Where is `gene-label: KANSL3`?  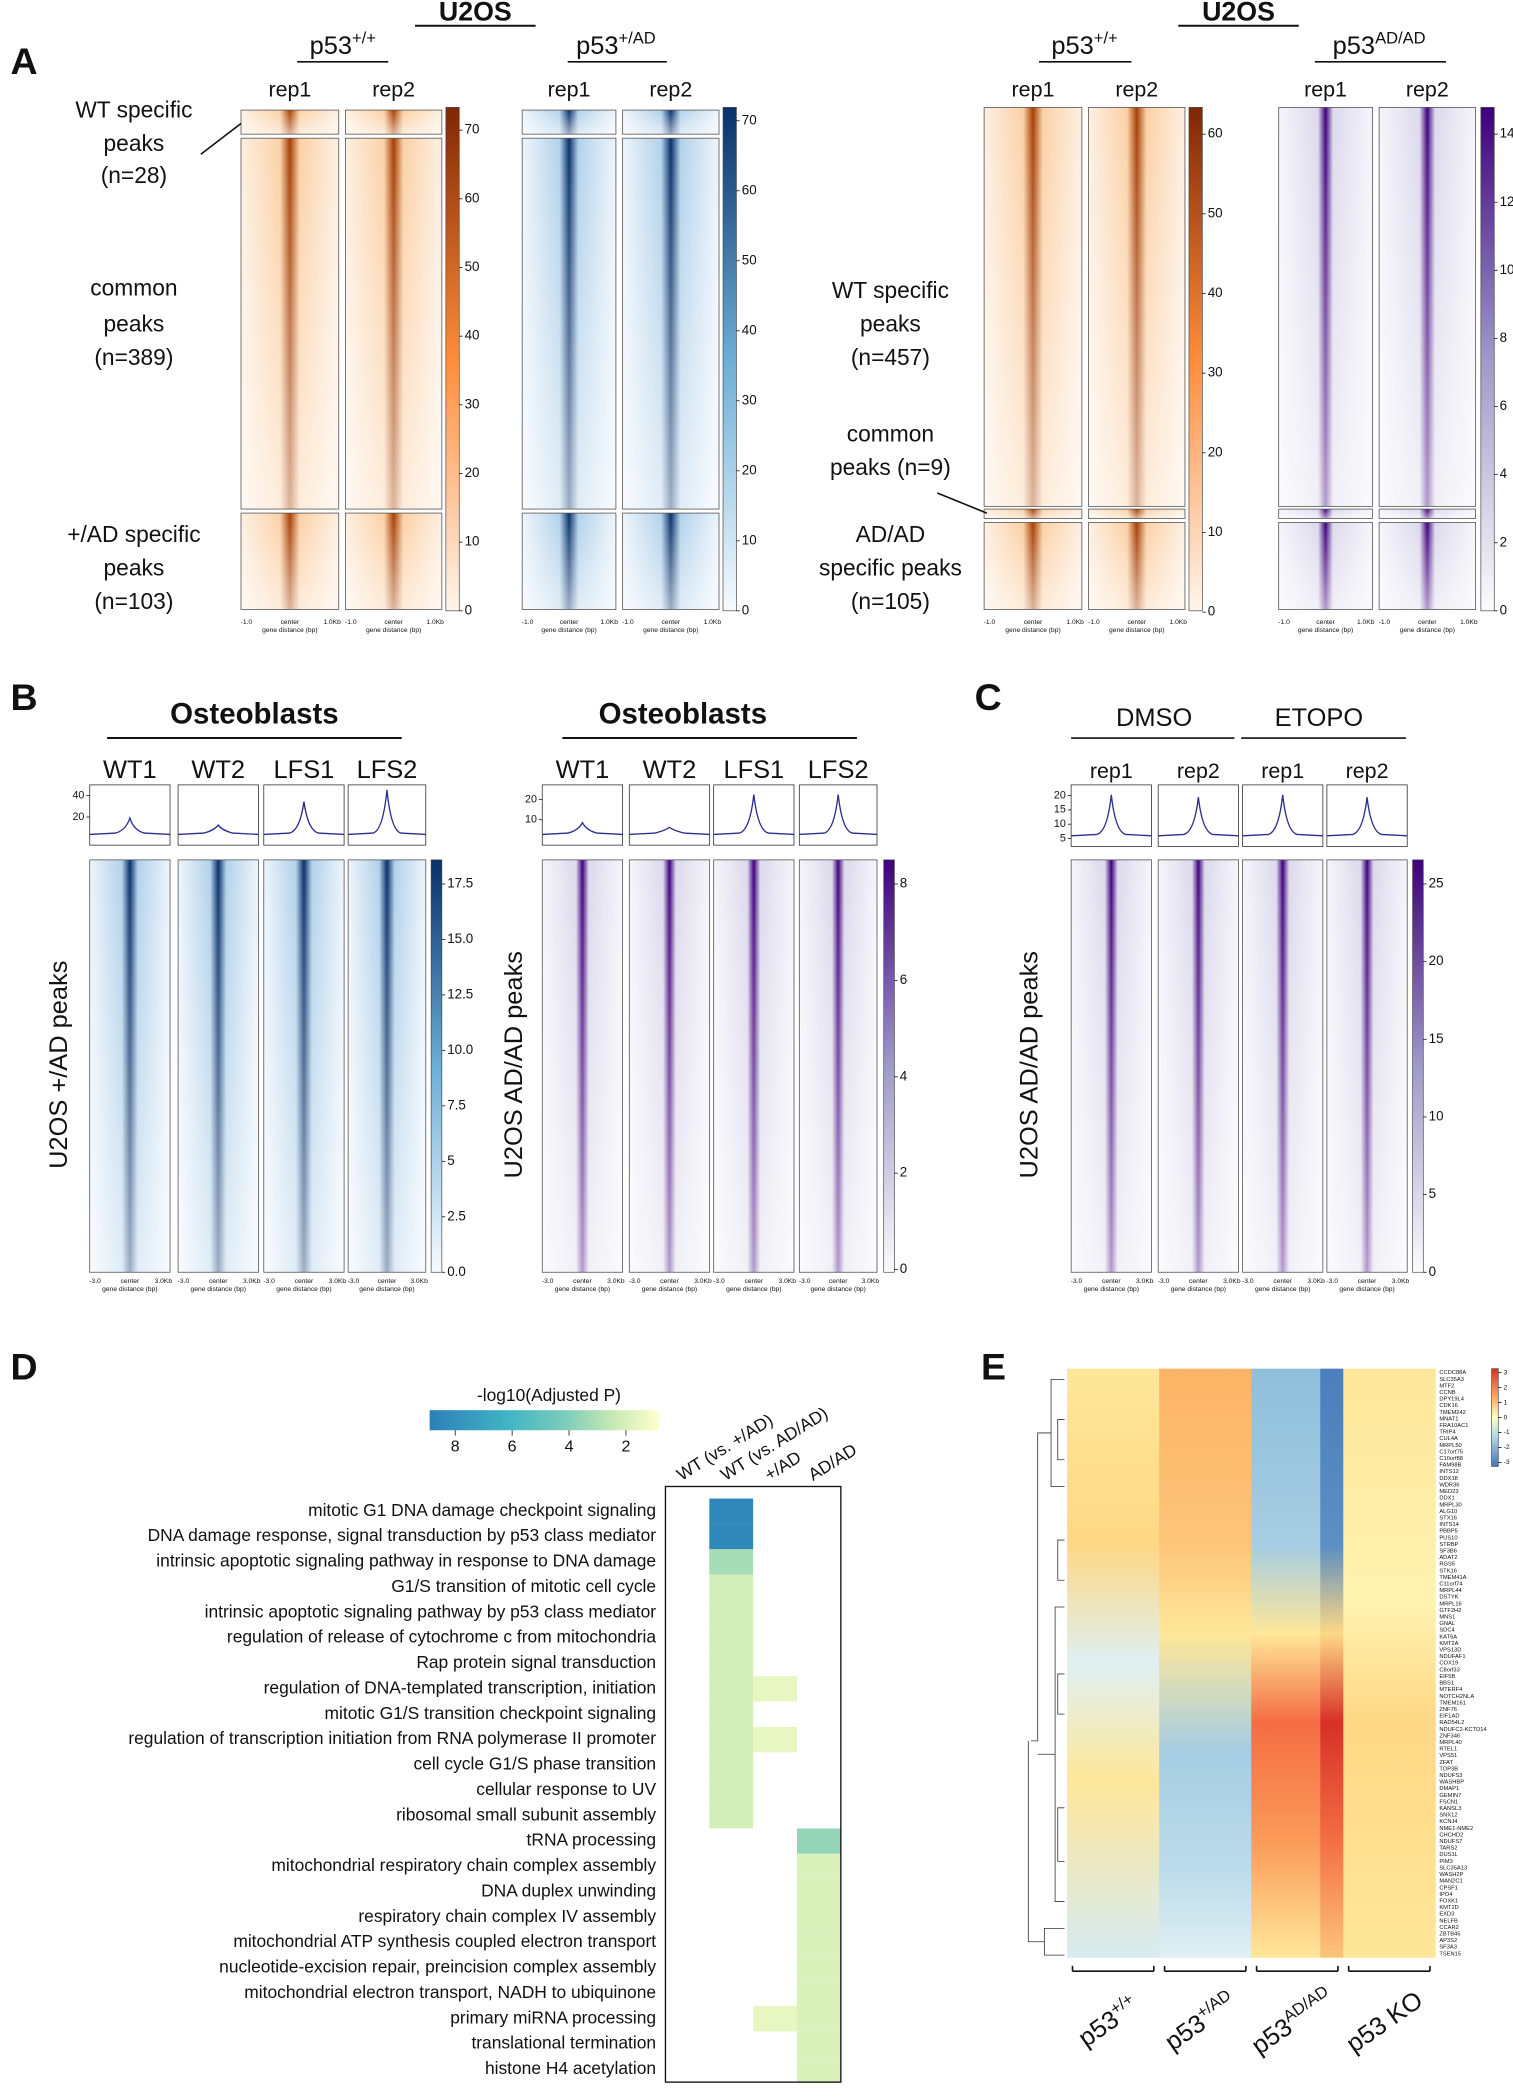
gene-label: KANSL3 is located at coordinates (1450, 1809).